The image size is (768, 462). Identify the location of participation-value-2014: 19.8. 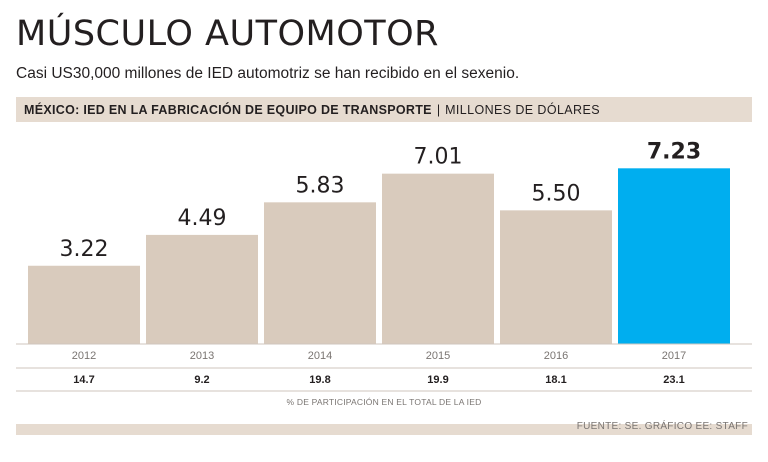
(319, 380).